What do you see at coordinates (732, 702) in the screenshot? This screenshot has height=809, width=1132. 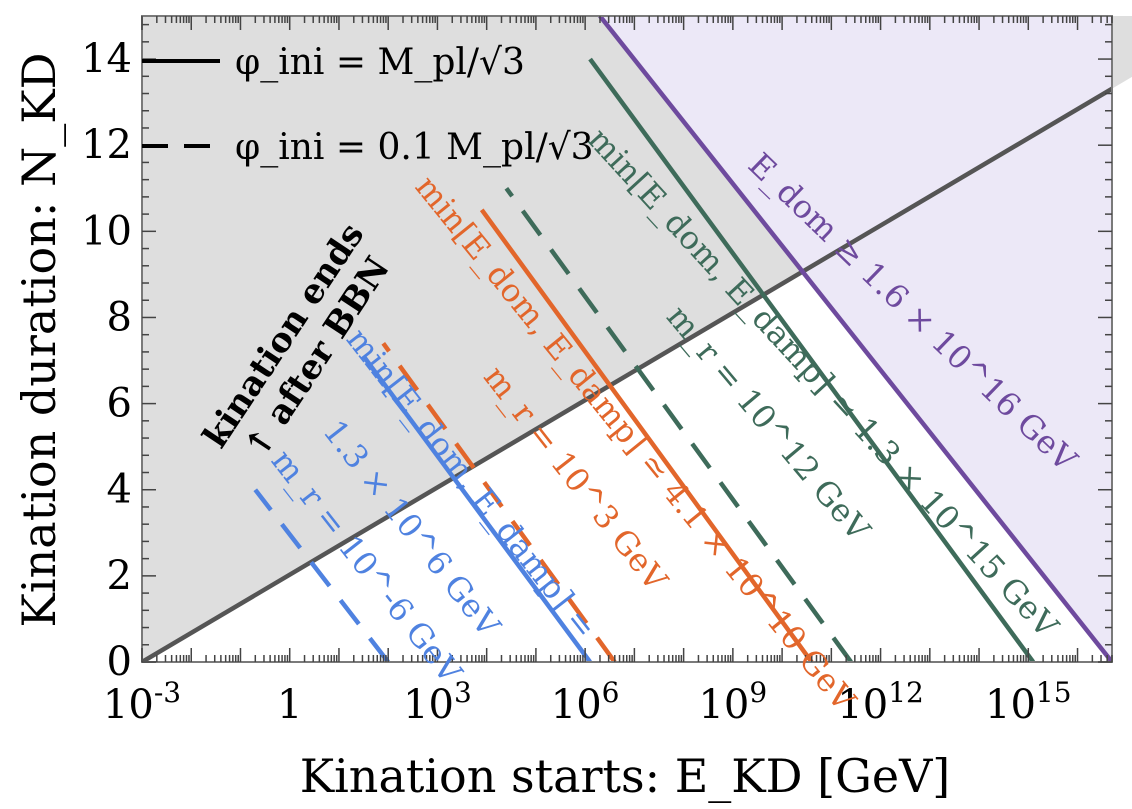 I see `x-tick-label: 10⁹` at bounding box center [732, 702].